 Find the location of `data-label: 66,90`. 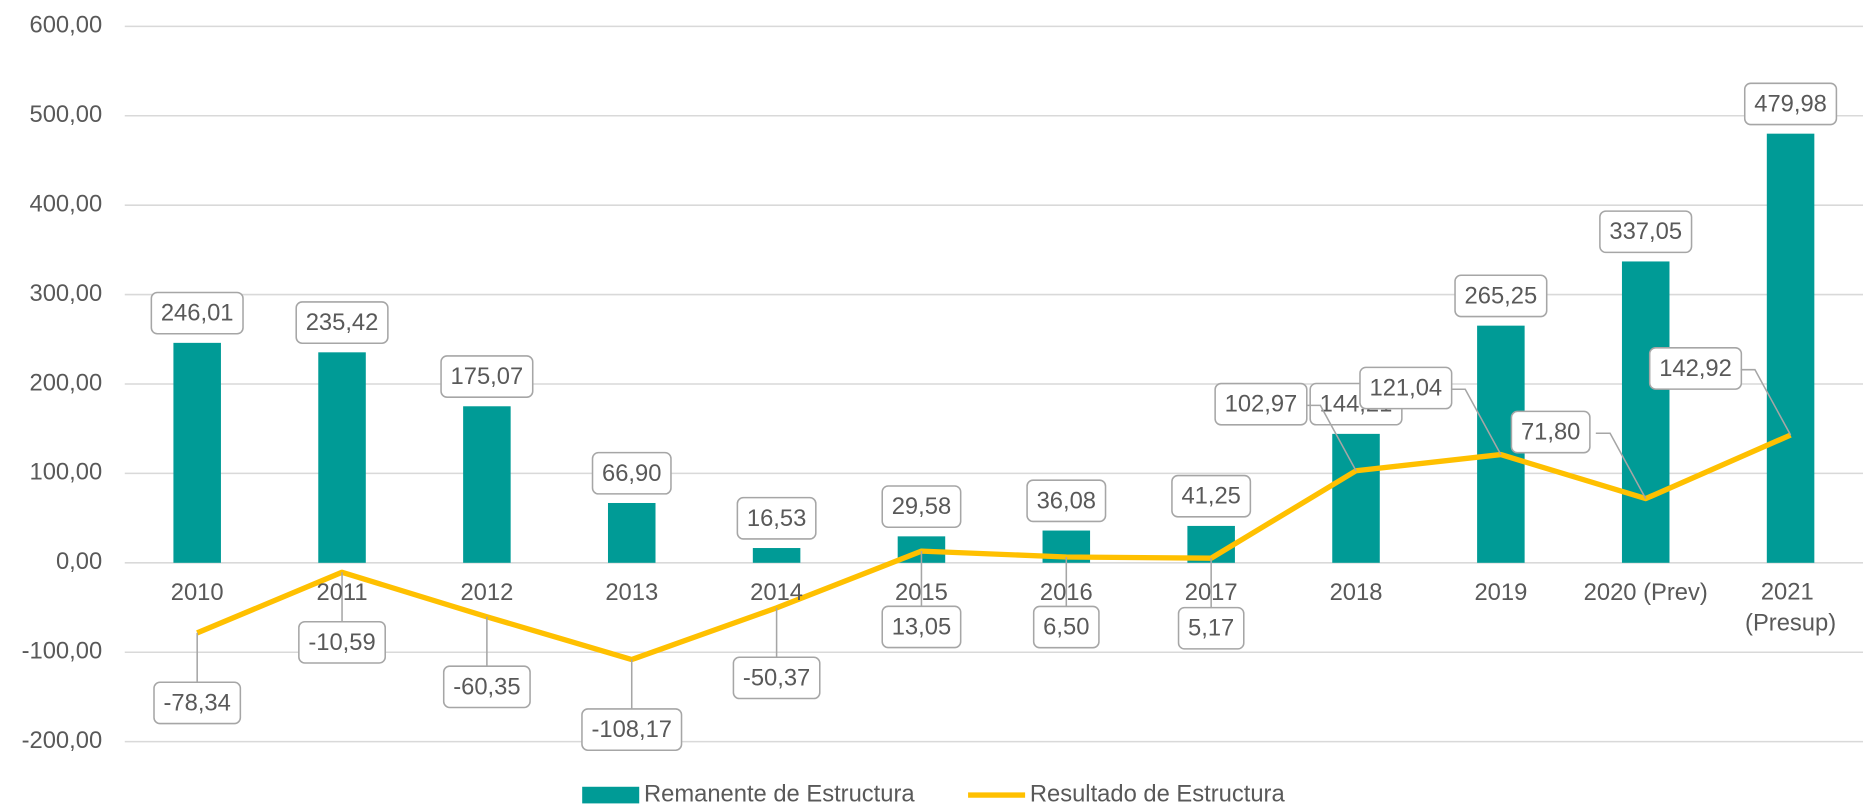

data-label: 66,90 is located at coordinates (631, 473).